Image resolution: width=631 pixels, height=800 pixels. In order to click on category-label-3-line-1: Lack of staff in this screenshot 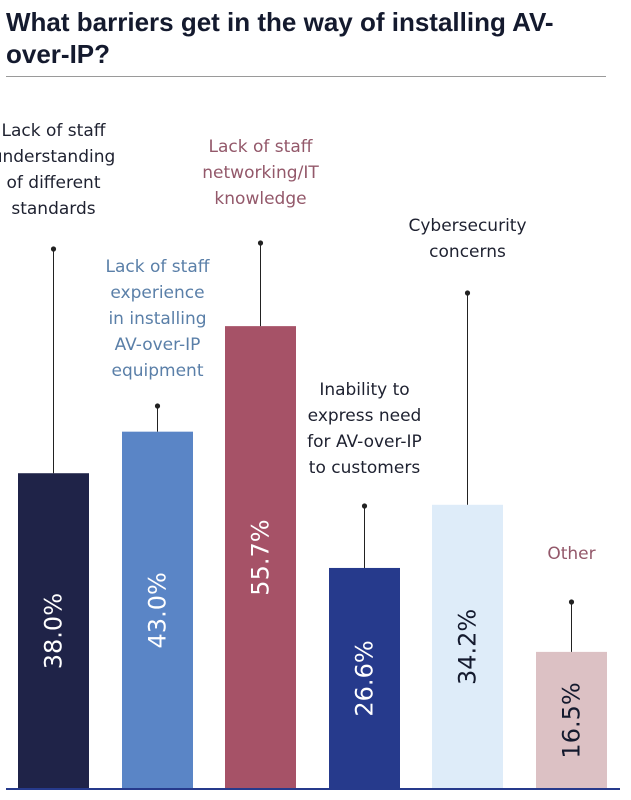, I will do `click(261, 147)`.